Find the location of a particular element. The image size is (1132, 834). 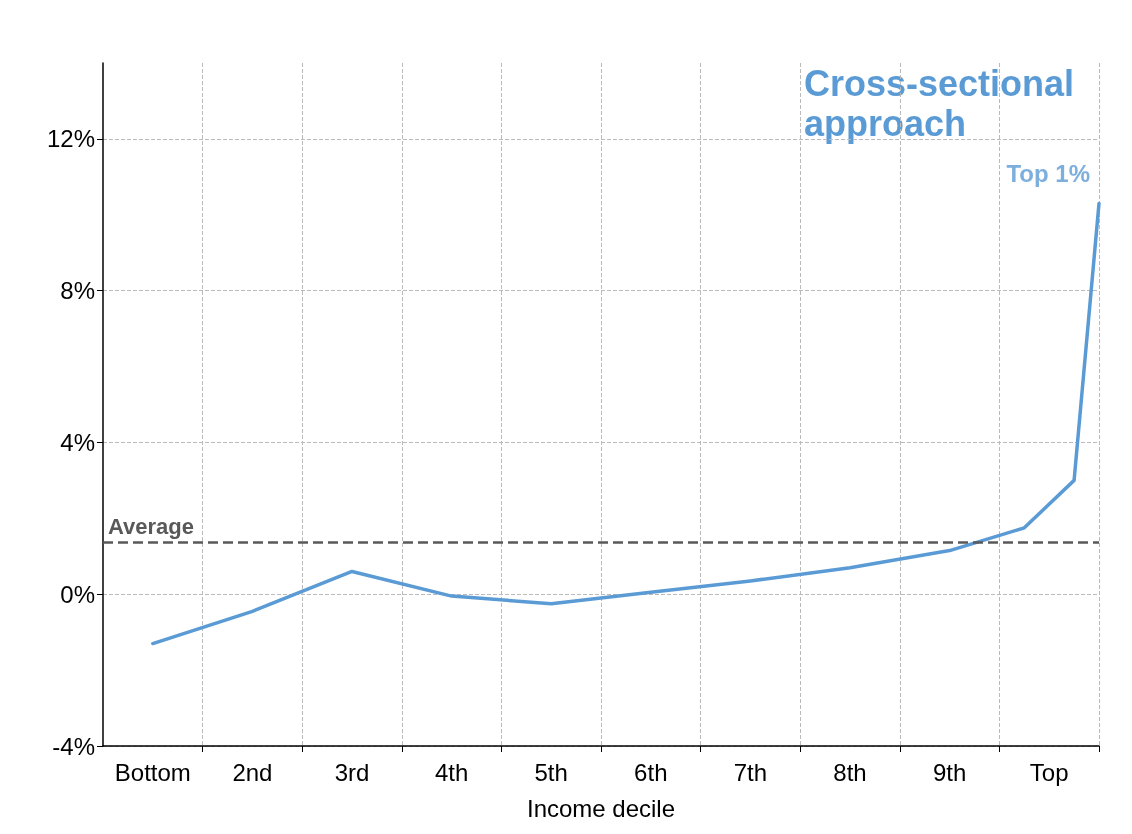

y-tick-label: 12% is located at coordinates (70, 139).